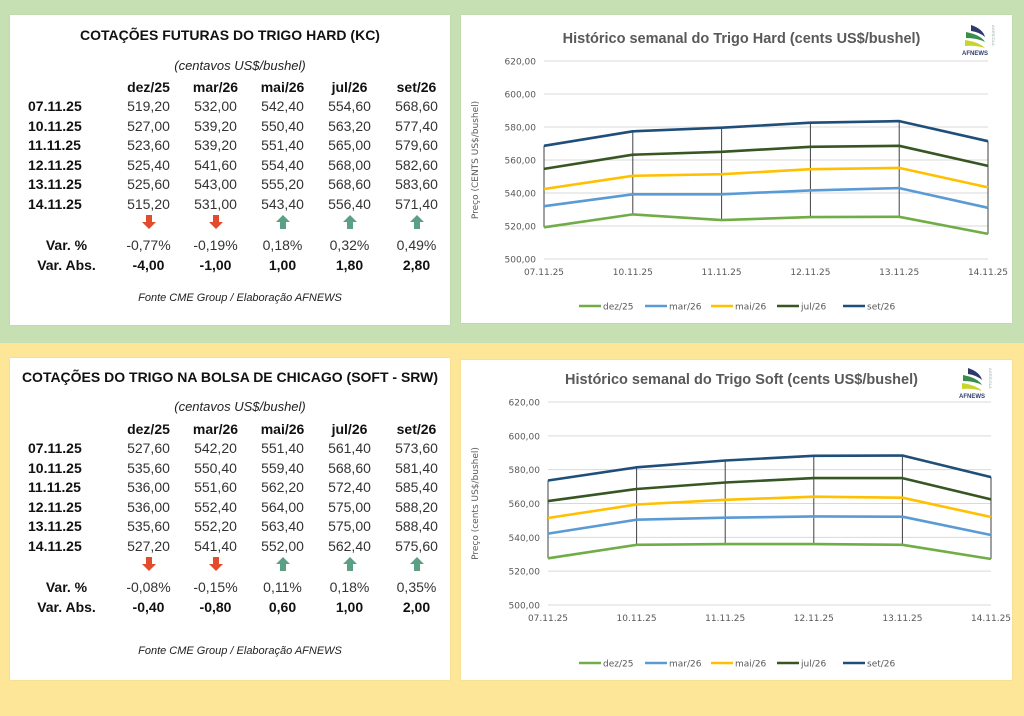 The width and height of the screenshot is (1024, 716). Describe the element at coordinates (751, 665) in the screenshot. I see `legend-label: mai/26` at that location.